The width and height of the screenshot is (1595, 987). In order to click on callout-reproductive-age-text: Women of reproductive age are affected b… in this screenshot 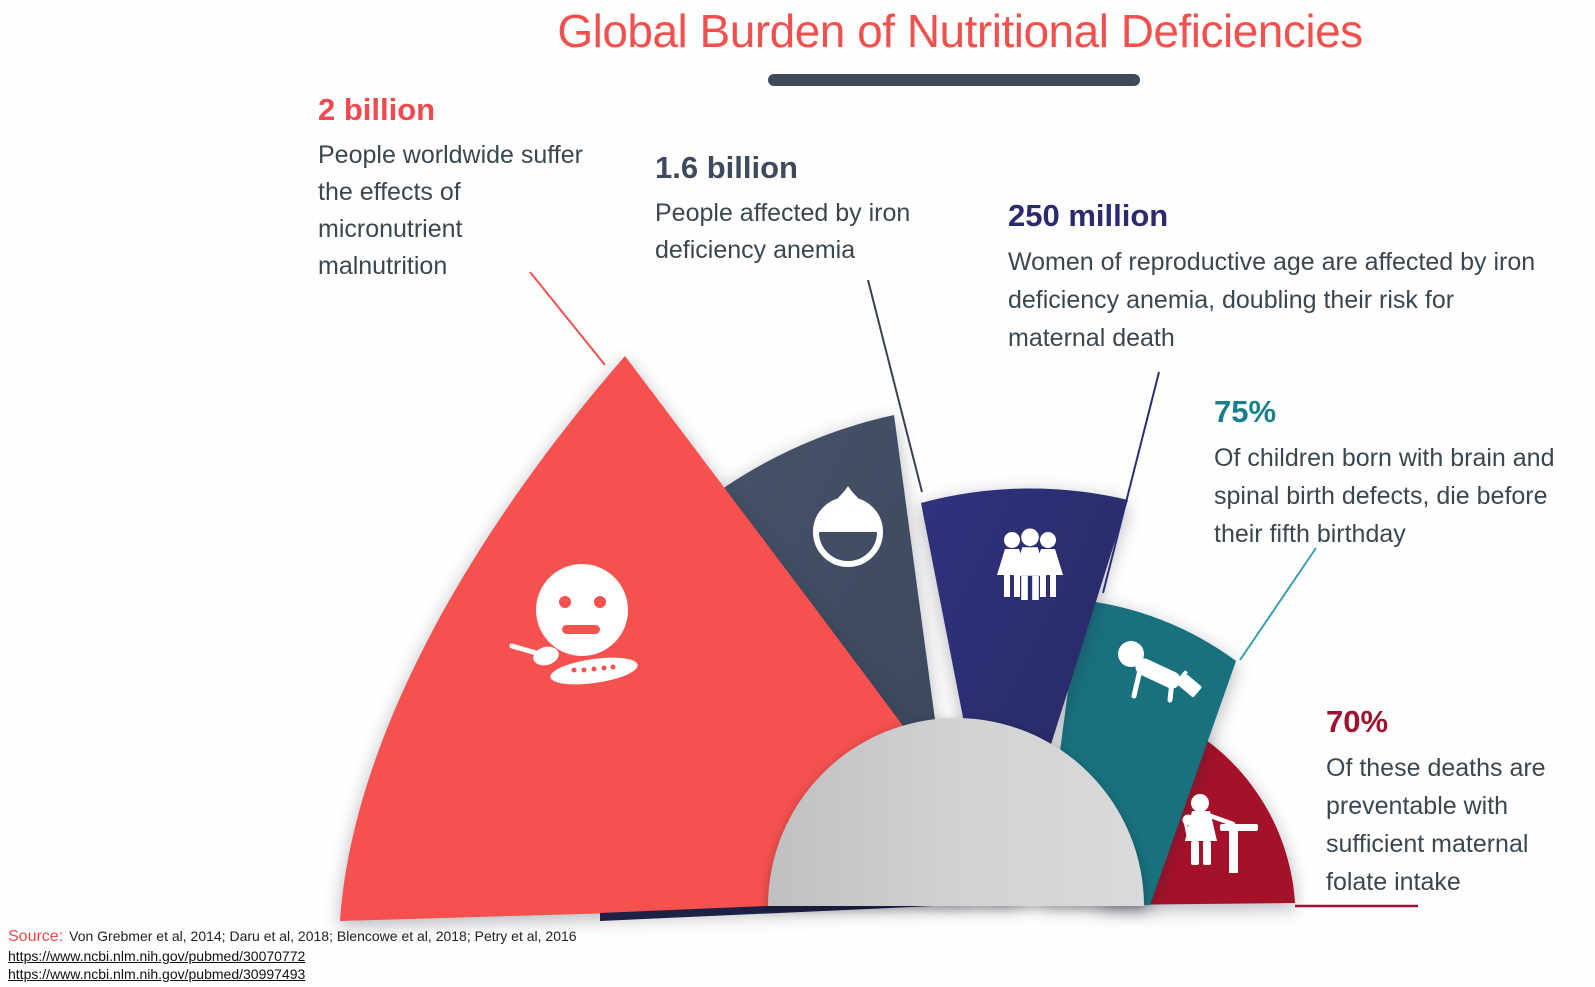, I will do `click(1272, 300)`.